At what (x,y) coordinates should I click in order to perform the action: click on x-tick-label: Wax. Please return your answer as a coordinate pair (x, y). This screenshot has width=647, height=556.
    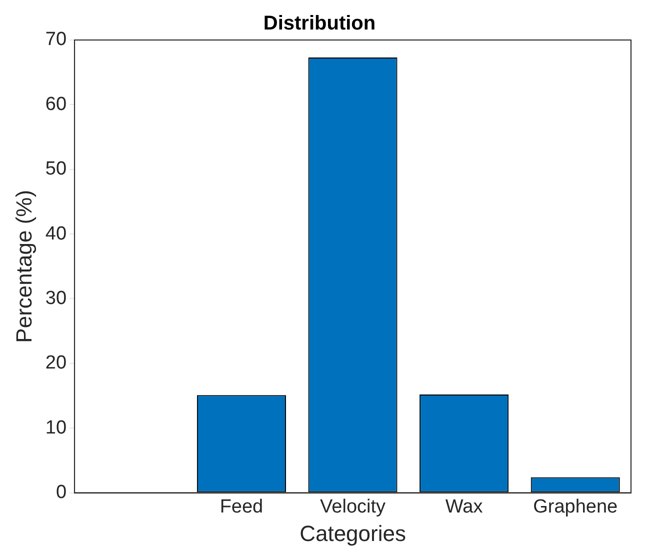
    Looking at the image, I should click on (464, 507).